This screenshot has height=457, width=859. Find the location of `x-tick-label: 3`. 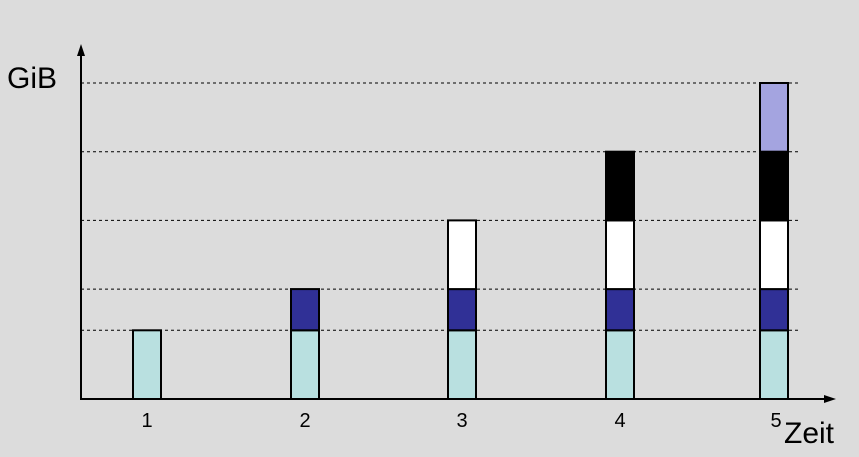

x-tick-label: 3 is located at coordinates (461, 421).